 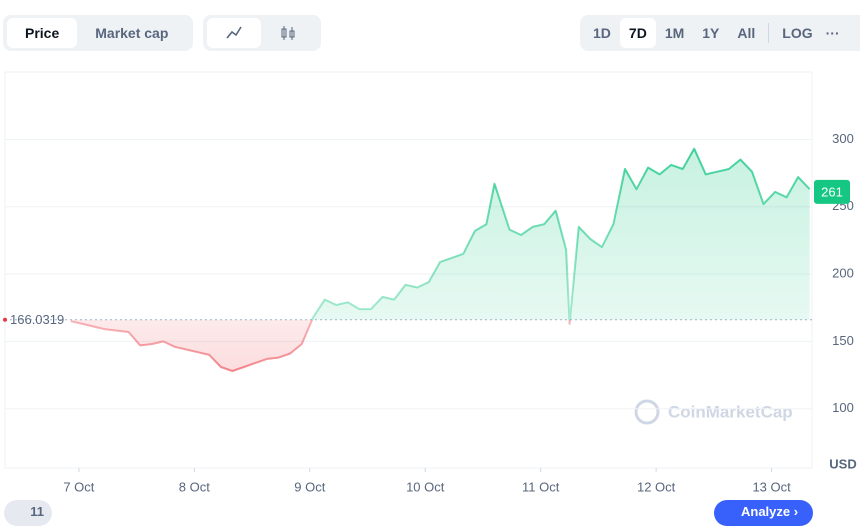 What do you see at coordinates (843, 138) in the screenshot?
I see `y-tick-label: 300` at bounding box center [843, 138].